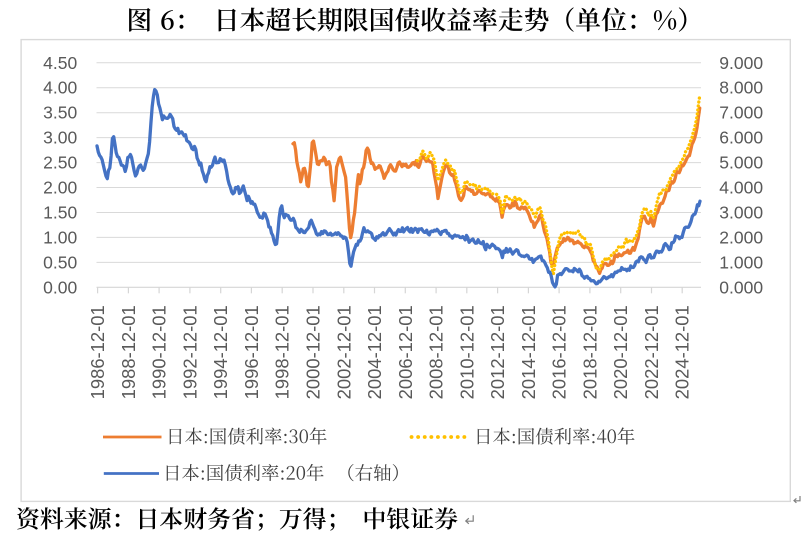  I want to click on svg-text: 3.00, so click(60, 138).